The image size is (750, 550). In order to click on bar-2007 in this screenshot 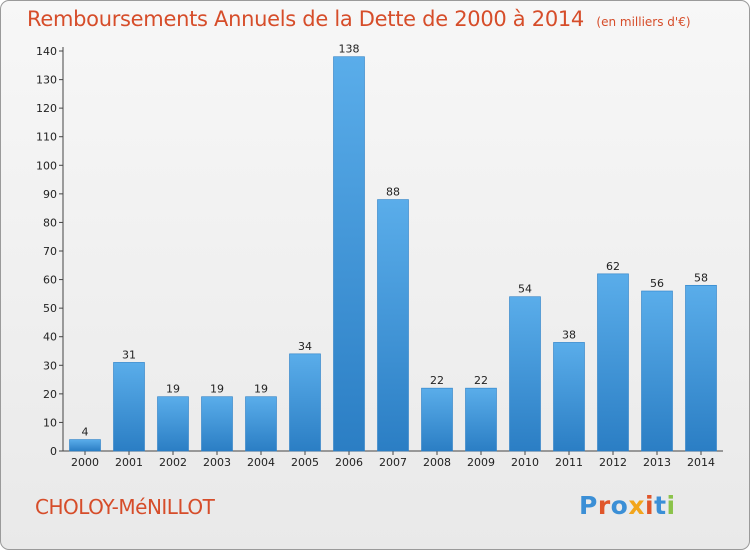, I will do `click(393, 325)`.